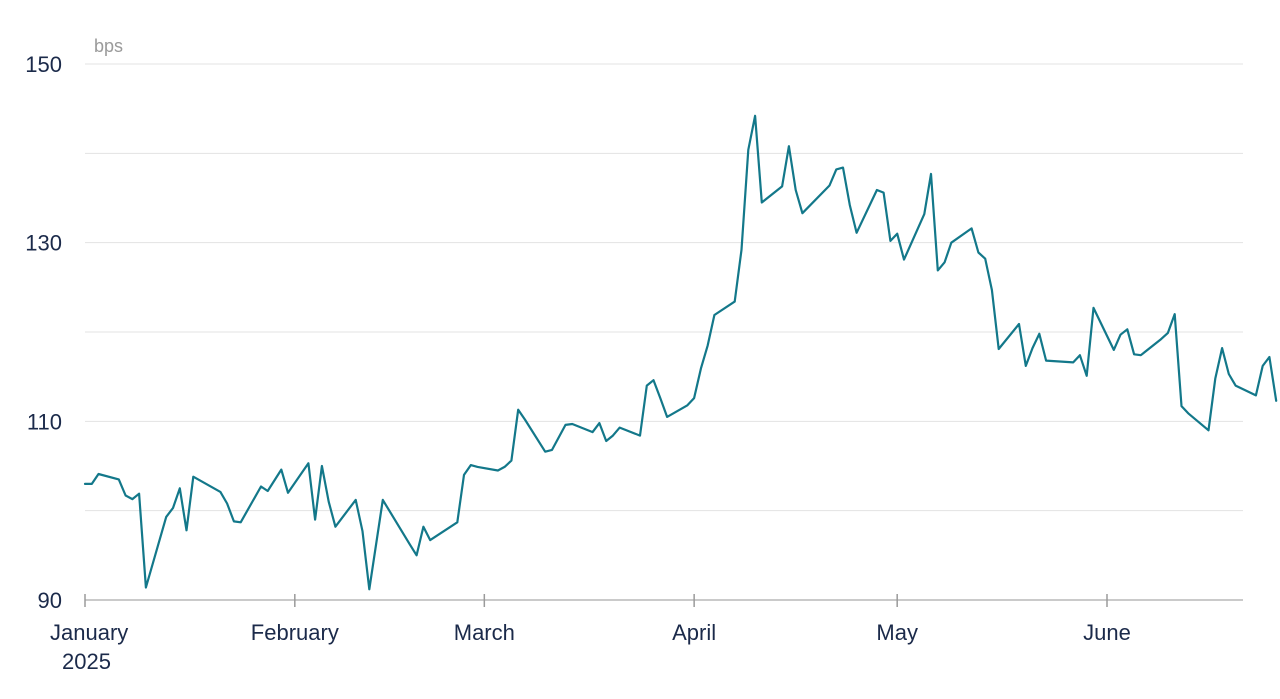 This screenshot has width=1280, height=699. What do you see at coordinates (897, 632) in the screenshot?
I see `x-tick-label-may: May` at bounding box center [897, 632].